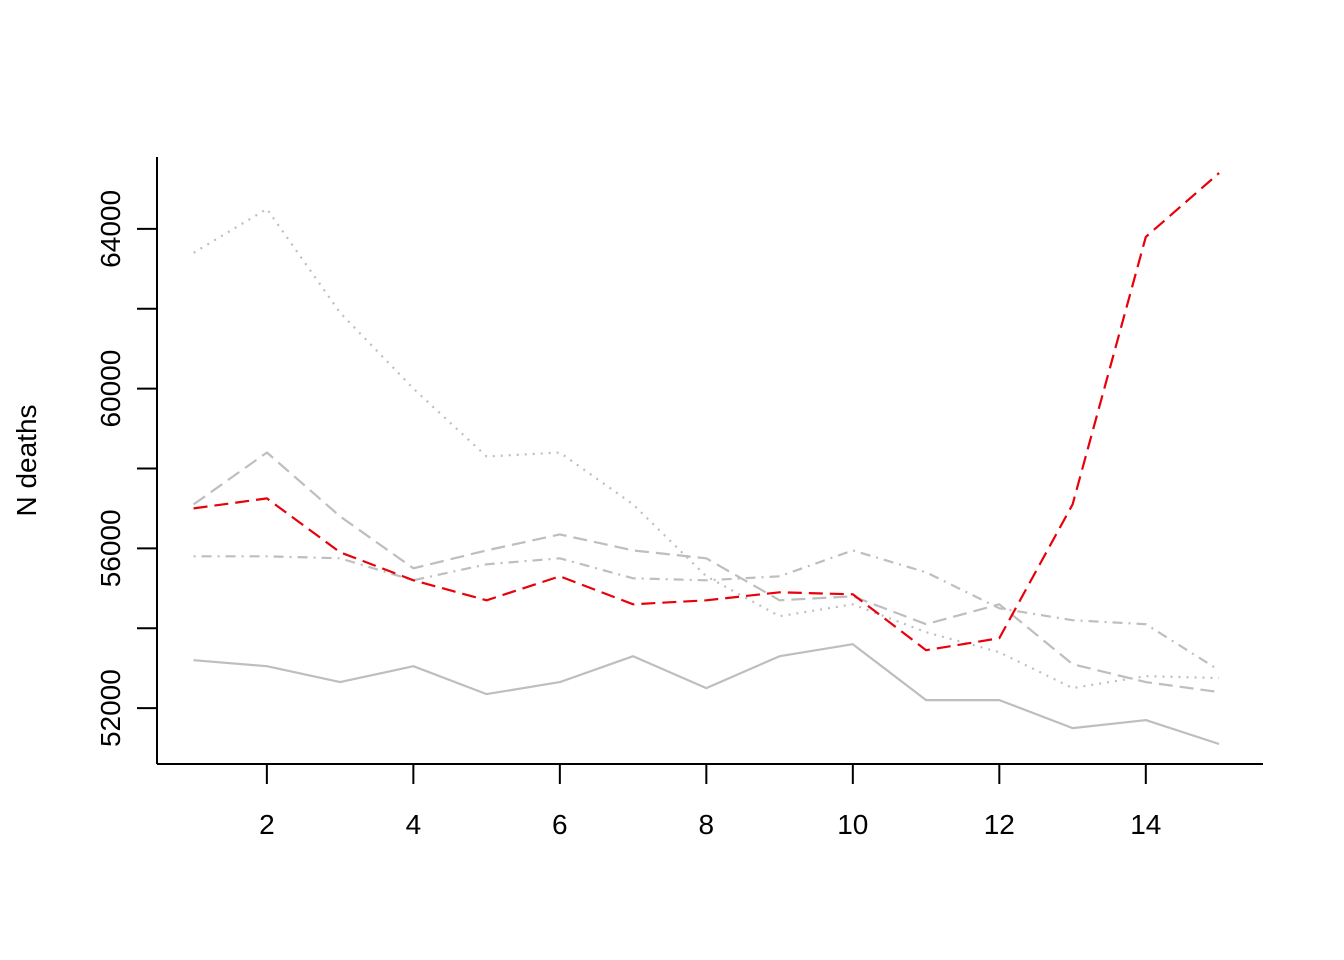 Image resolution: width=1344 pixels, height=960 pixels. What do you see at coordinates (560, 824) in the screenshot?
I see `x-tick-label: 6` at bounding box center [560, 824].